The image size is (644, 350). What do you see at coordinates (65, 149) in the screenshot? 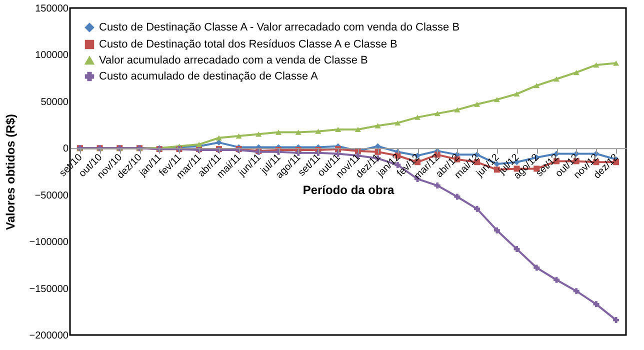
I see `y-tick-label: 0` at bounding box center [65, 149].